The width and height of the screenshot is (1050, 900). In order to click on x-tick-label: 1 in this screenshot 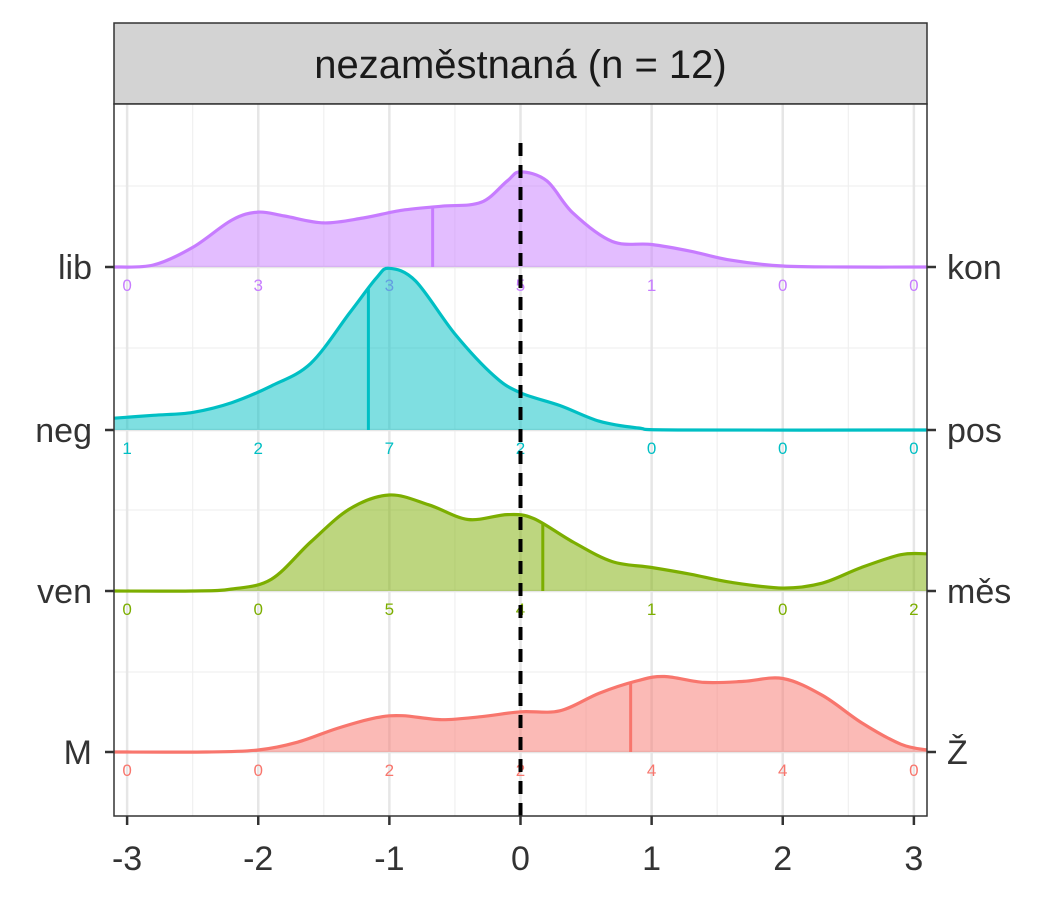, I will do `click(651, 859)`.